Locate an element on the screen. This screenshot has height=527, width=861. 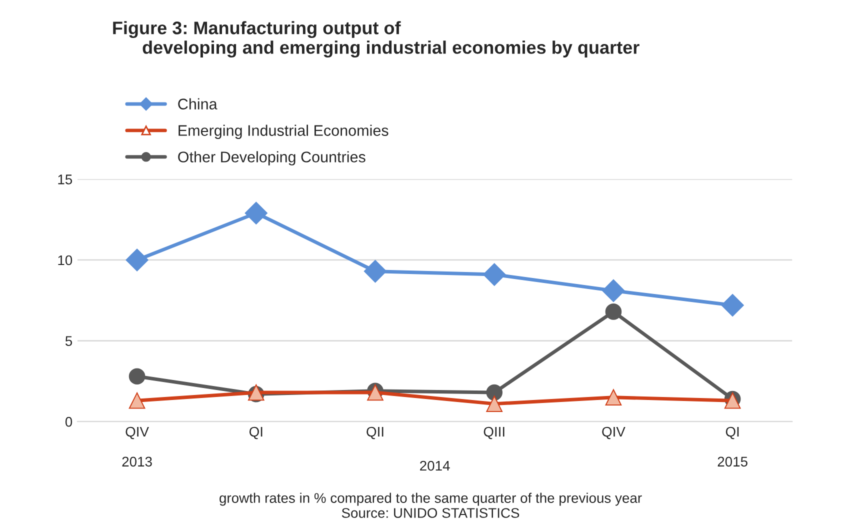
y-tick-label: 10 is located at coordinates (65, 260).